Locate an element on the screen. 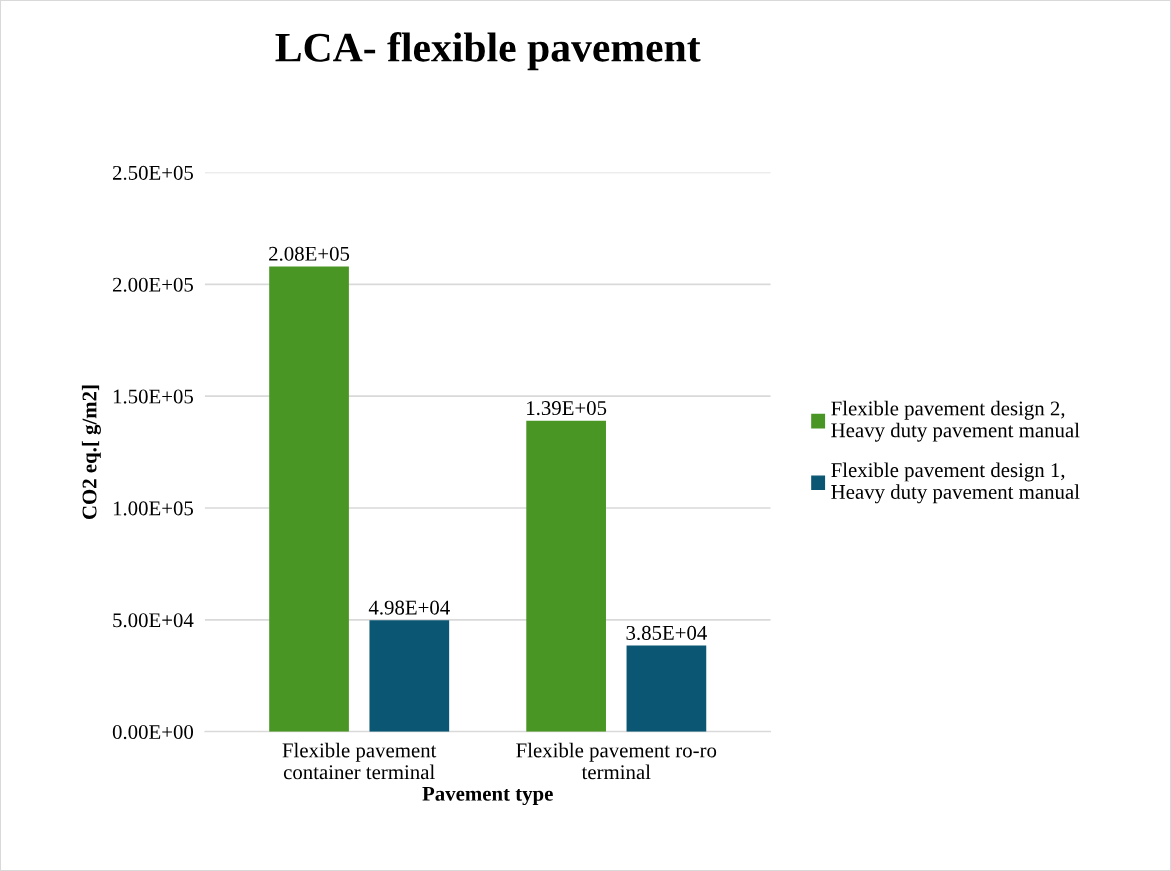  y-tick-label: 2.50E+05 is located at coordinates (152, 172).